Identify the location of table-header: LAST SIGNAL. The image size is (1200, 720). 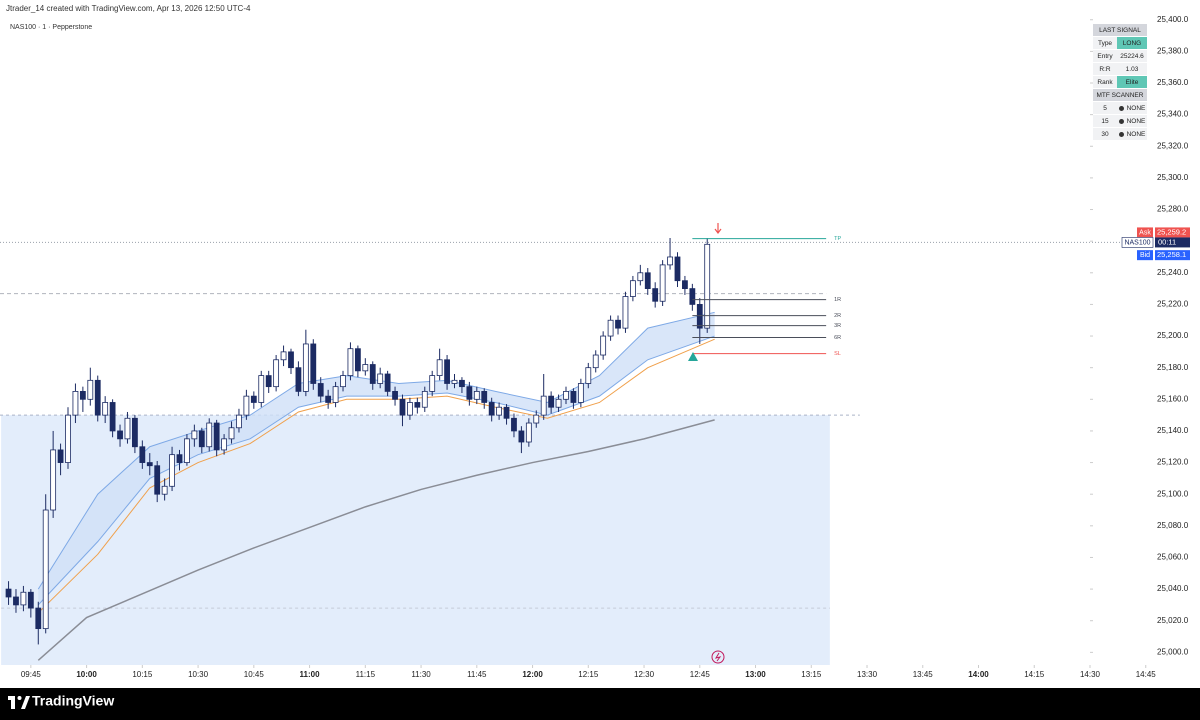
(1120, 30).